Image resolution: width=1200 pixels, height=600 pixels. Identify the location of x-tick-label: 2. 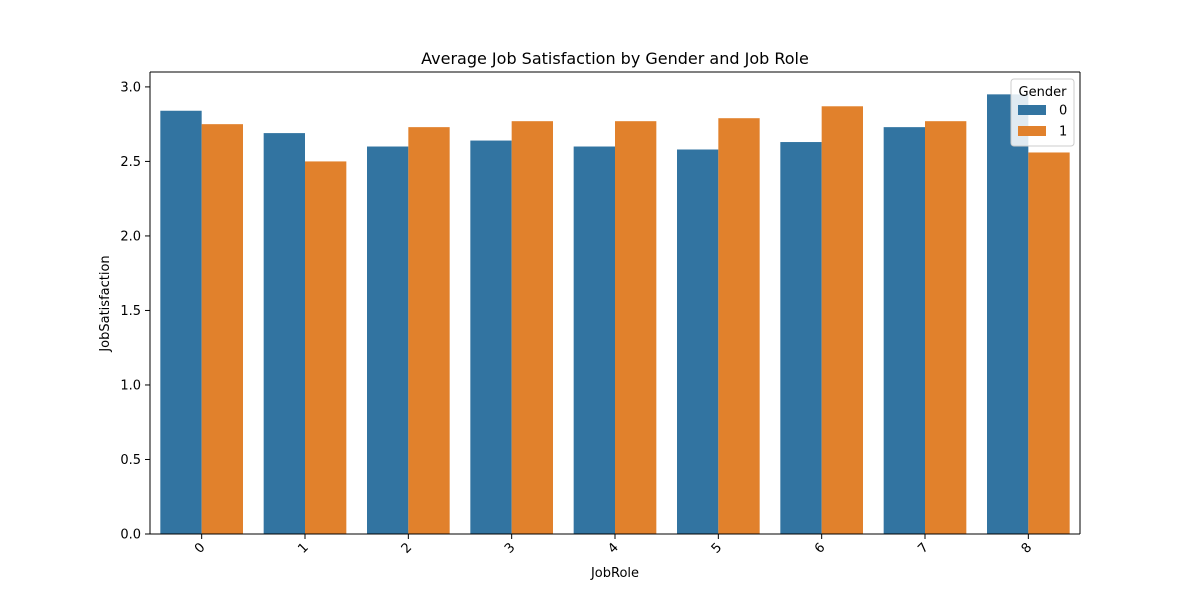
(407, 548).